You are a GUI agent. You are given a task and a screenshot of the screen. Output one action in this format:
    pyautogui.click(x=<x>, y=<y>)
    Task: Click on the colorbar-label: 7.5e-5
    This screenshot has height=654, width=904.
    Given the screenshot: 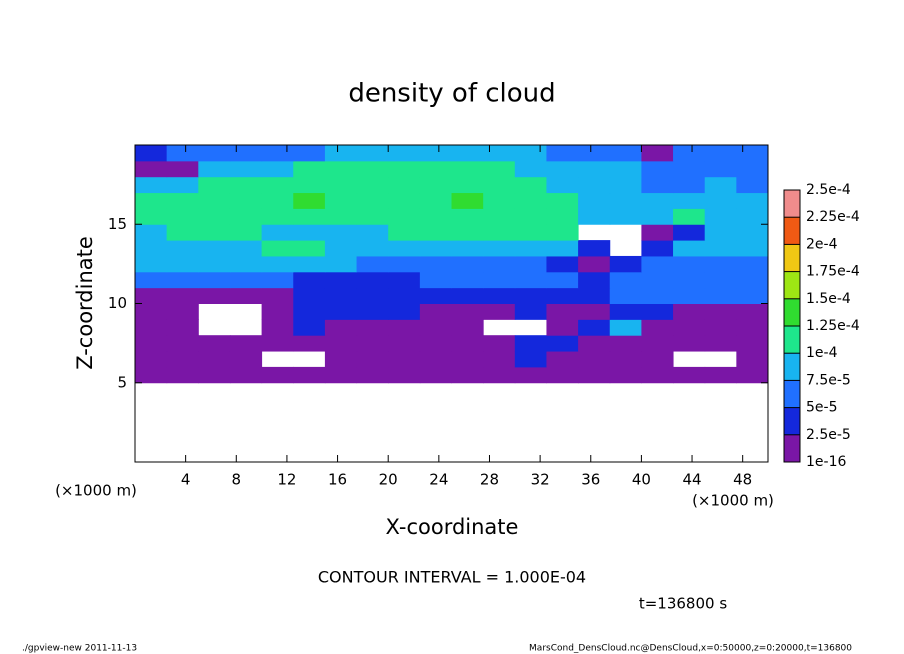 What is the action you would take?
    pyautogui.click(x=828, y=380)
    